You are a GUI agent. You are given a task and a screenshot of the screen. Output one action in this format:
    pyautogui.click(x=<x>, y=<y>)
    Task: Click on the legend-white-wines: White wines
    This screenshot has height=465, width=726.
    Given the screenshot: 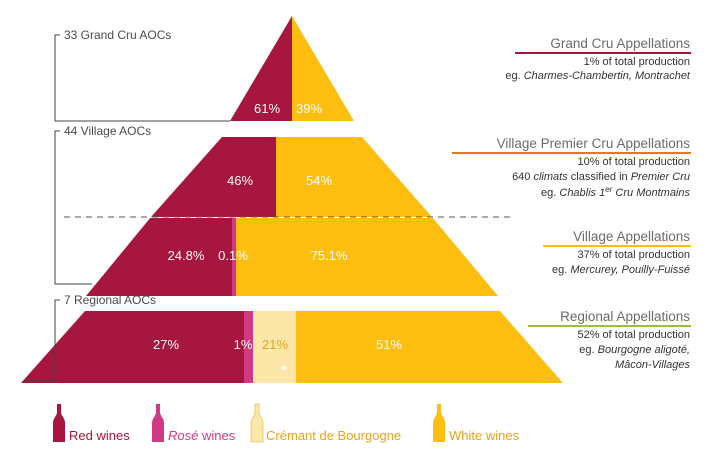 What is the action you would take?
    pyautogui.click(x=484, y=435)
    